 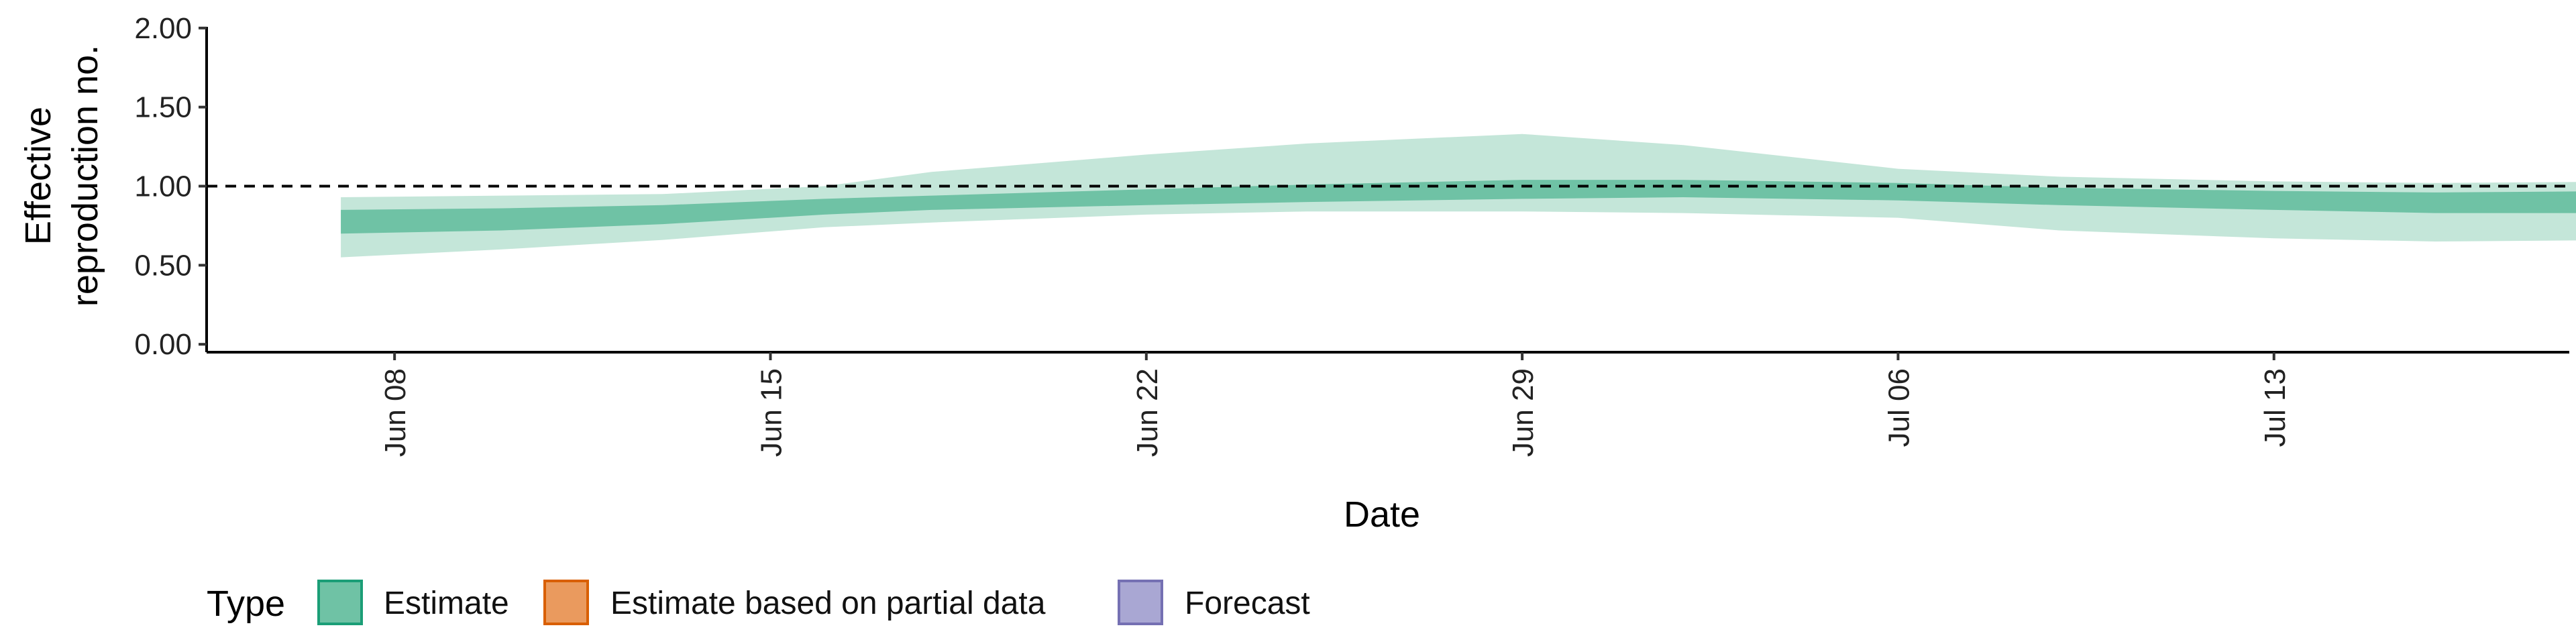 What do you see at coordinates (446, 603) in the screenshot?
I see `legend-label-estimate: Estimate` at bounding box center [446, 603].